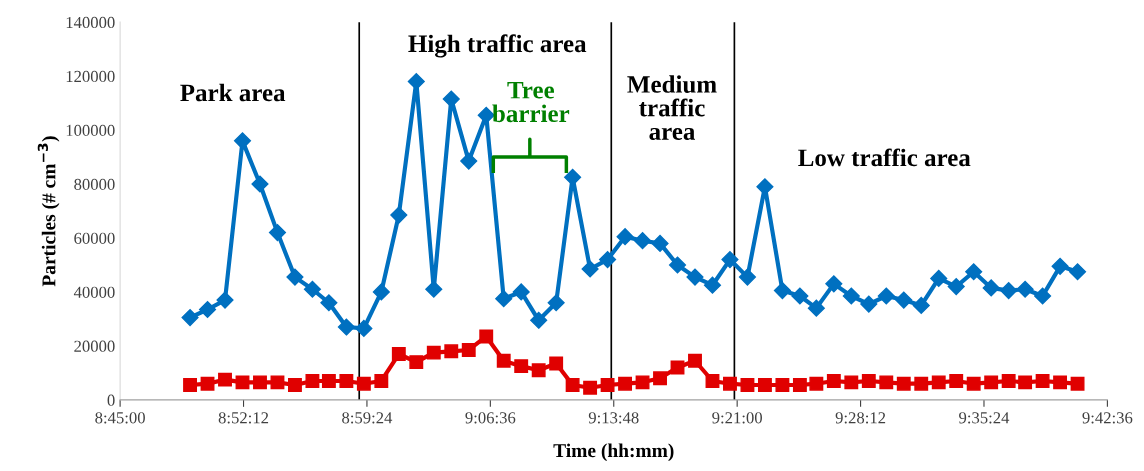 The image size is (1144, 471). Describe the element at coordinates (860, 418) in the screenshot. I see `x-tick-label: 9:28:12` at that location.